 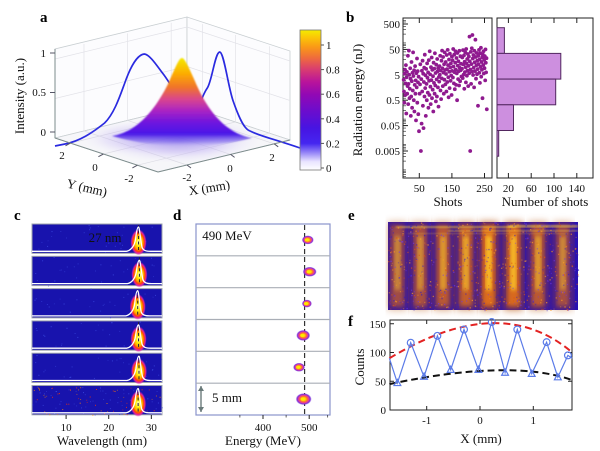 What do you see at coordinates (62, 156) in the screenshot?
I see `y-tick-2: 2` at bounding box center [62, 156].